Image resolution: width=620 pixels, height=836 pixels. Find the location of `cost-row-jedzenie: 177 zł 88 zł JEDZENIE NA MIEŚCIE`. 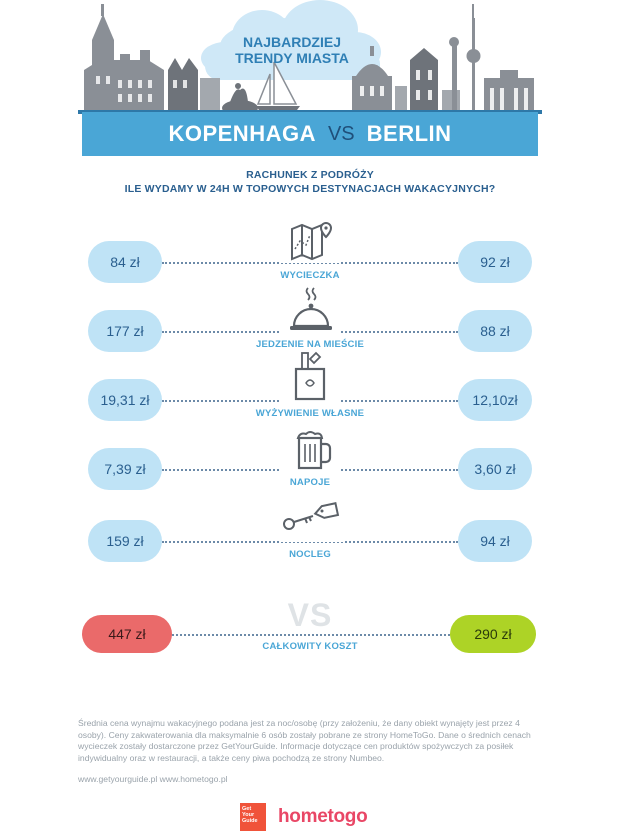

cost-row-jedzenie: 177 zł 88 zł JEDZENIE NA MIEŚCIE is located at coordinates (310, 320).